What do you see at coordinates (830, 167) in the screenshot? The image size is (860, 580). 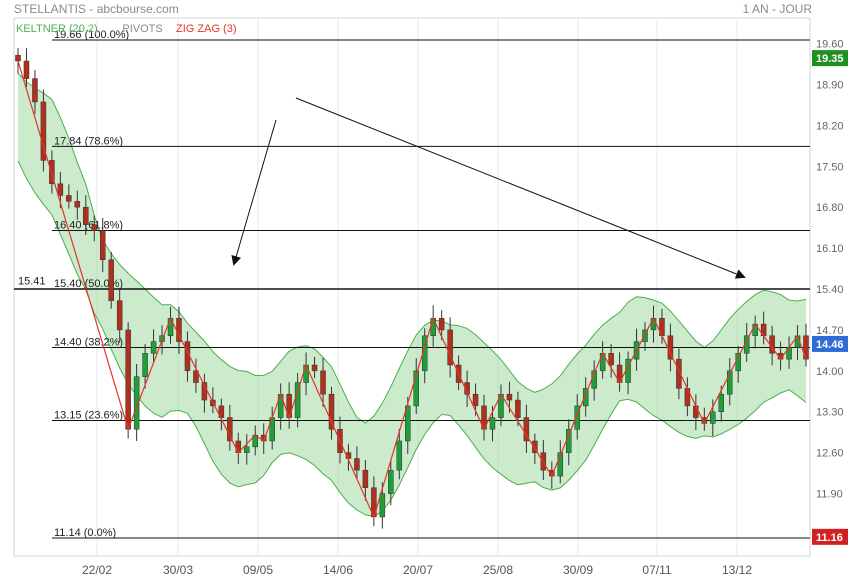 I see `y-tick-label: 17.50` at bounding box center [830, 167].